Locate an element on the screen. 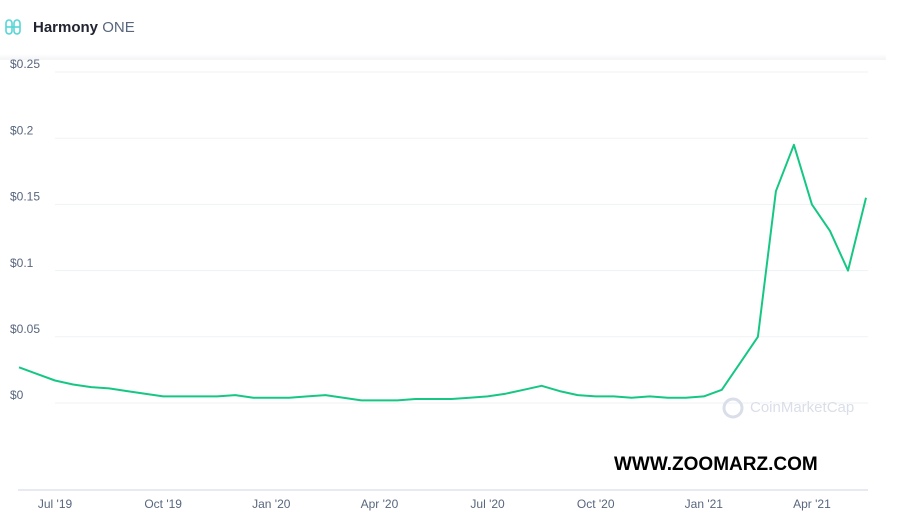  header-shadow is located at coordinates (443, 57).